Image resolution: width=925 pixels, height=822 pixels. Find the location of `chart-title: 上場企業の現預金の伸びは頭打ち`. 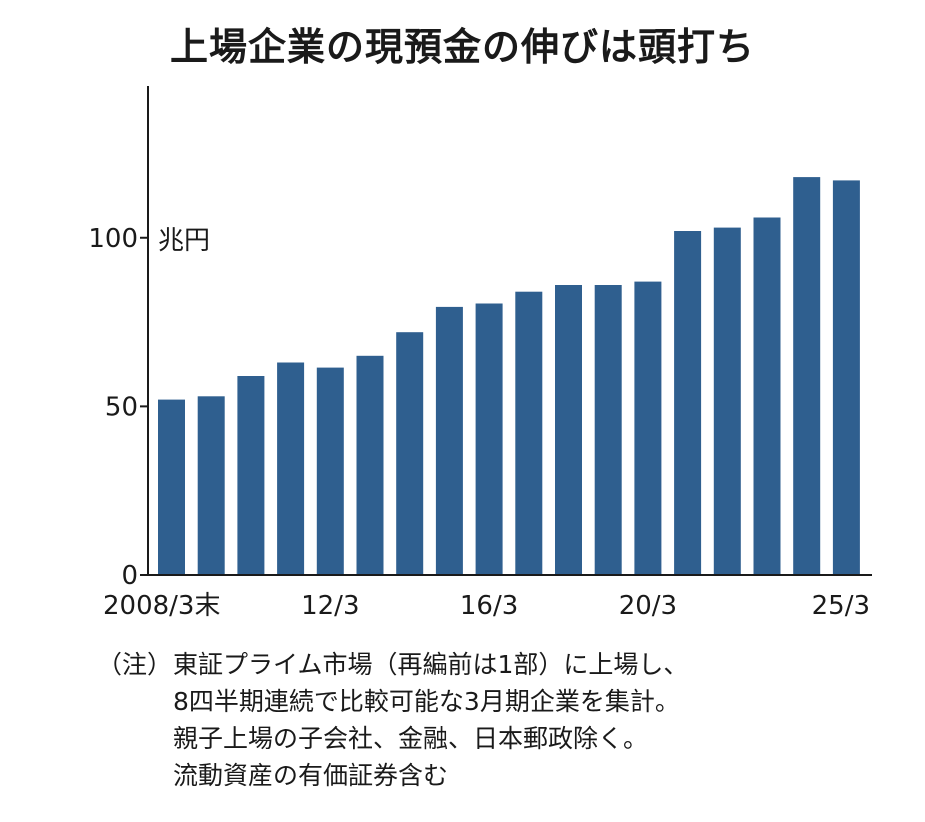

chart-title: 上場企業の現預金の伸びは頭打ち is located at coordinates (462, 47).